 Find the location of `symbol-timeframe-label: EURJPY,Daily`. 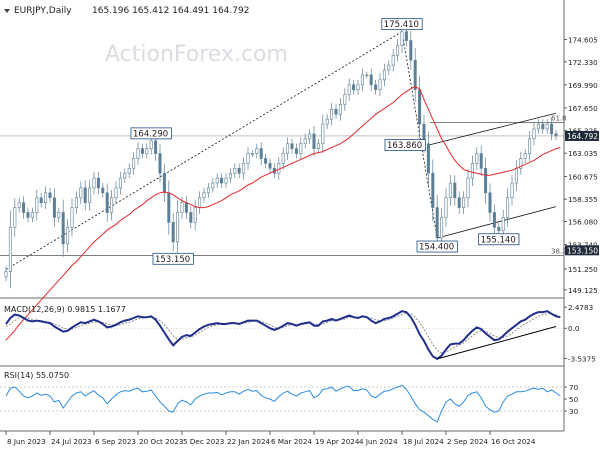

symbol-timeframe-label: EURJPY,Daily is located at coordinates (43, 11).